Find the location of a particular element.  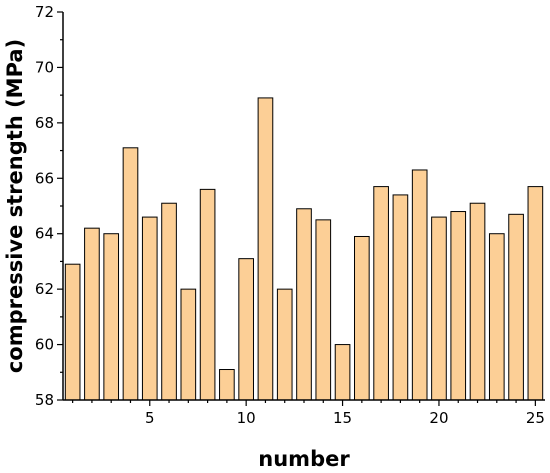

x-axis-ticks: 5 10 15 20 25 is located at coordinates (308, 413).